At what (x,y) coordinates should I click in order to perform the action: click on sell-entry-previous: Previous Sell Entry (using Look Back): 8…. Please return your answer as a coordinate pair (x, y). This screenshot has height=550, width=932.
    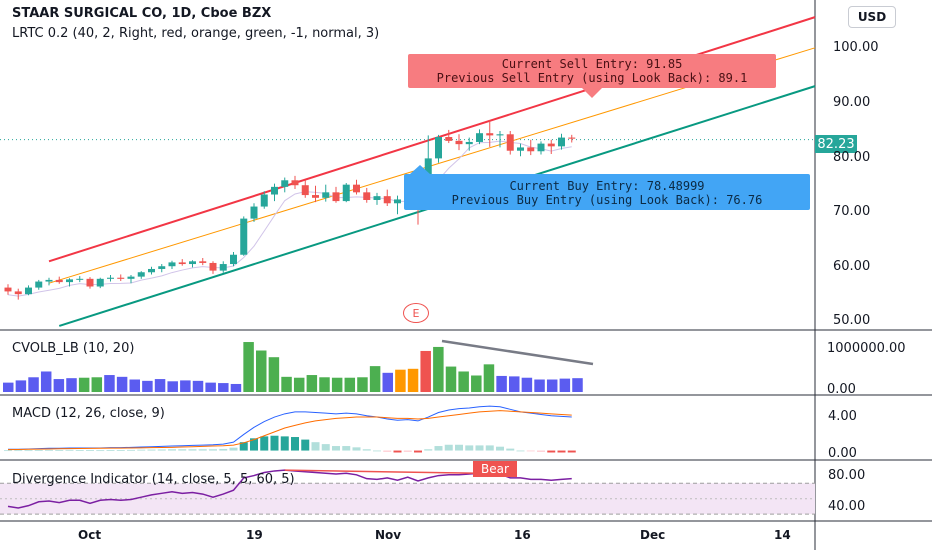
    Looking at the image, I should click on (592, 78).